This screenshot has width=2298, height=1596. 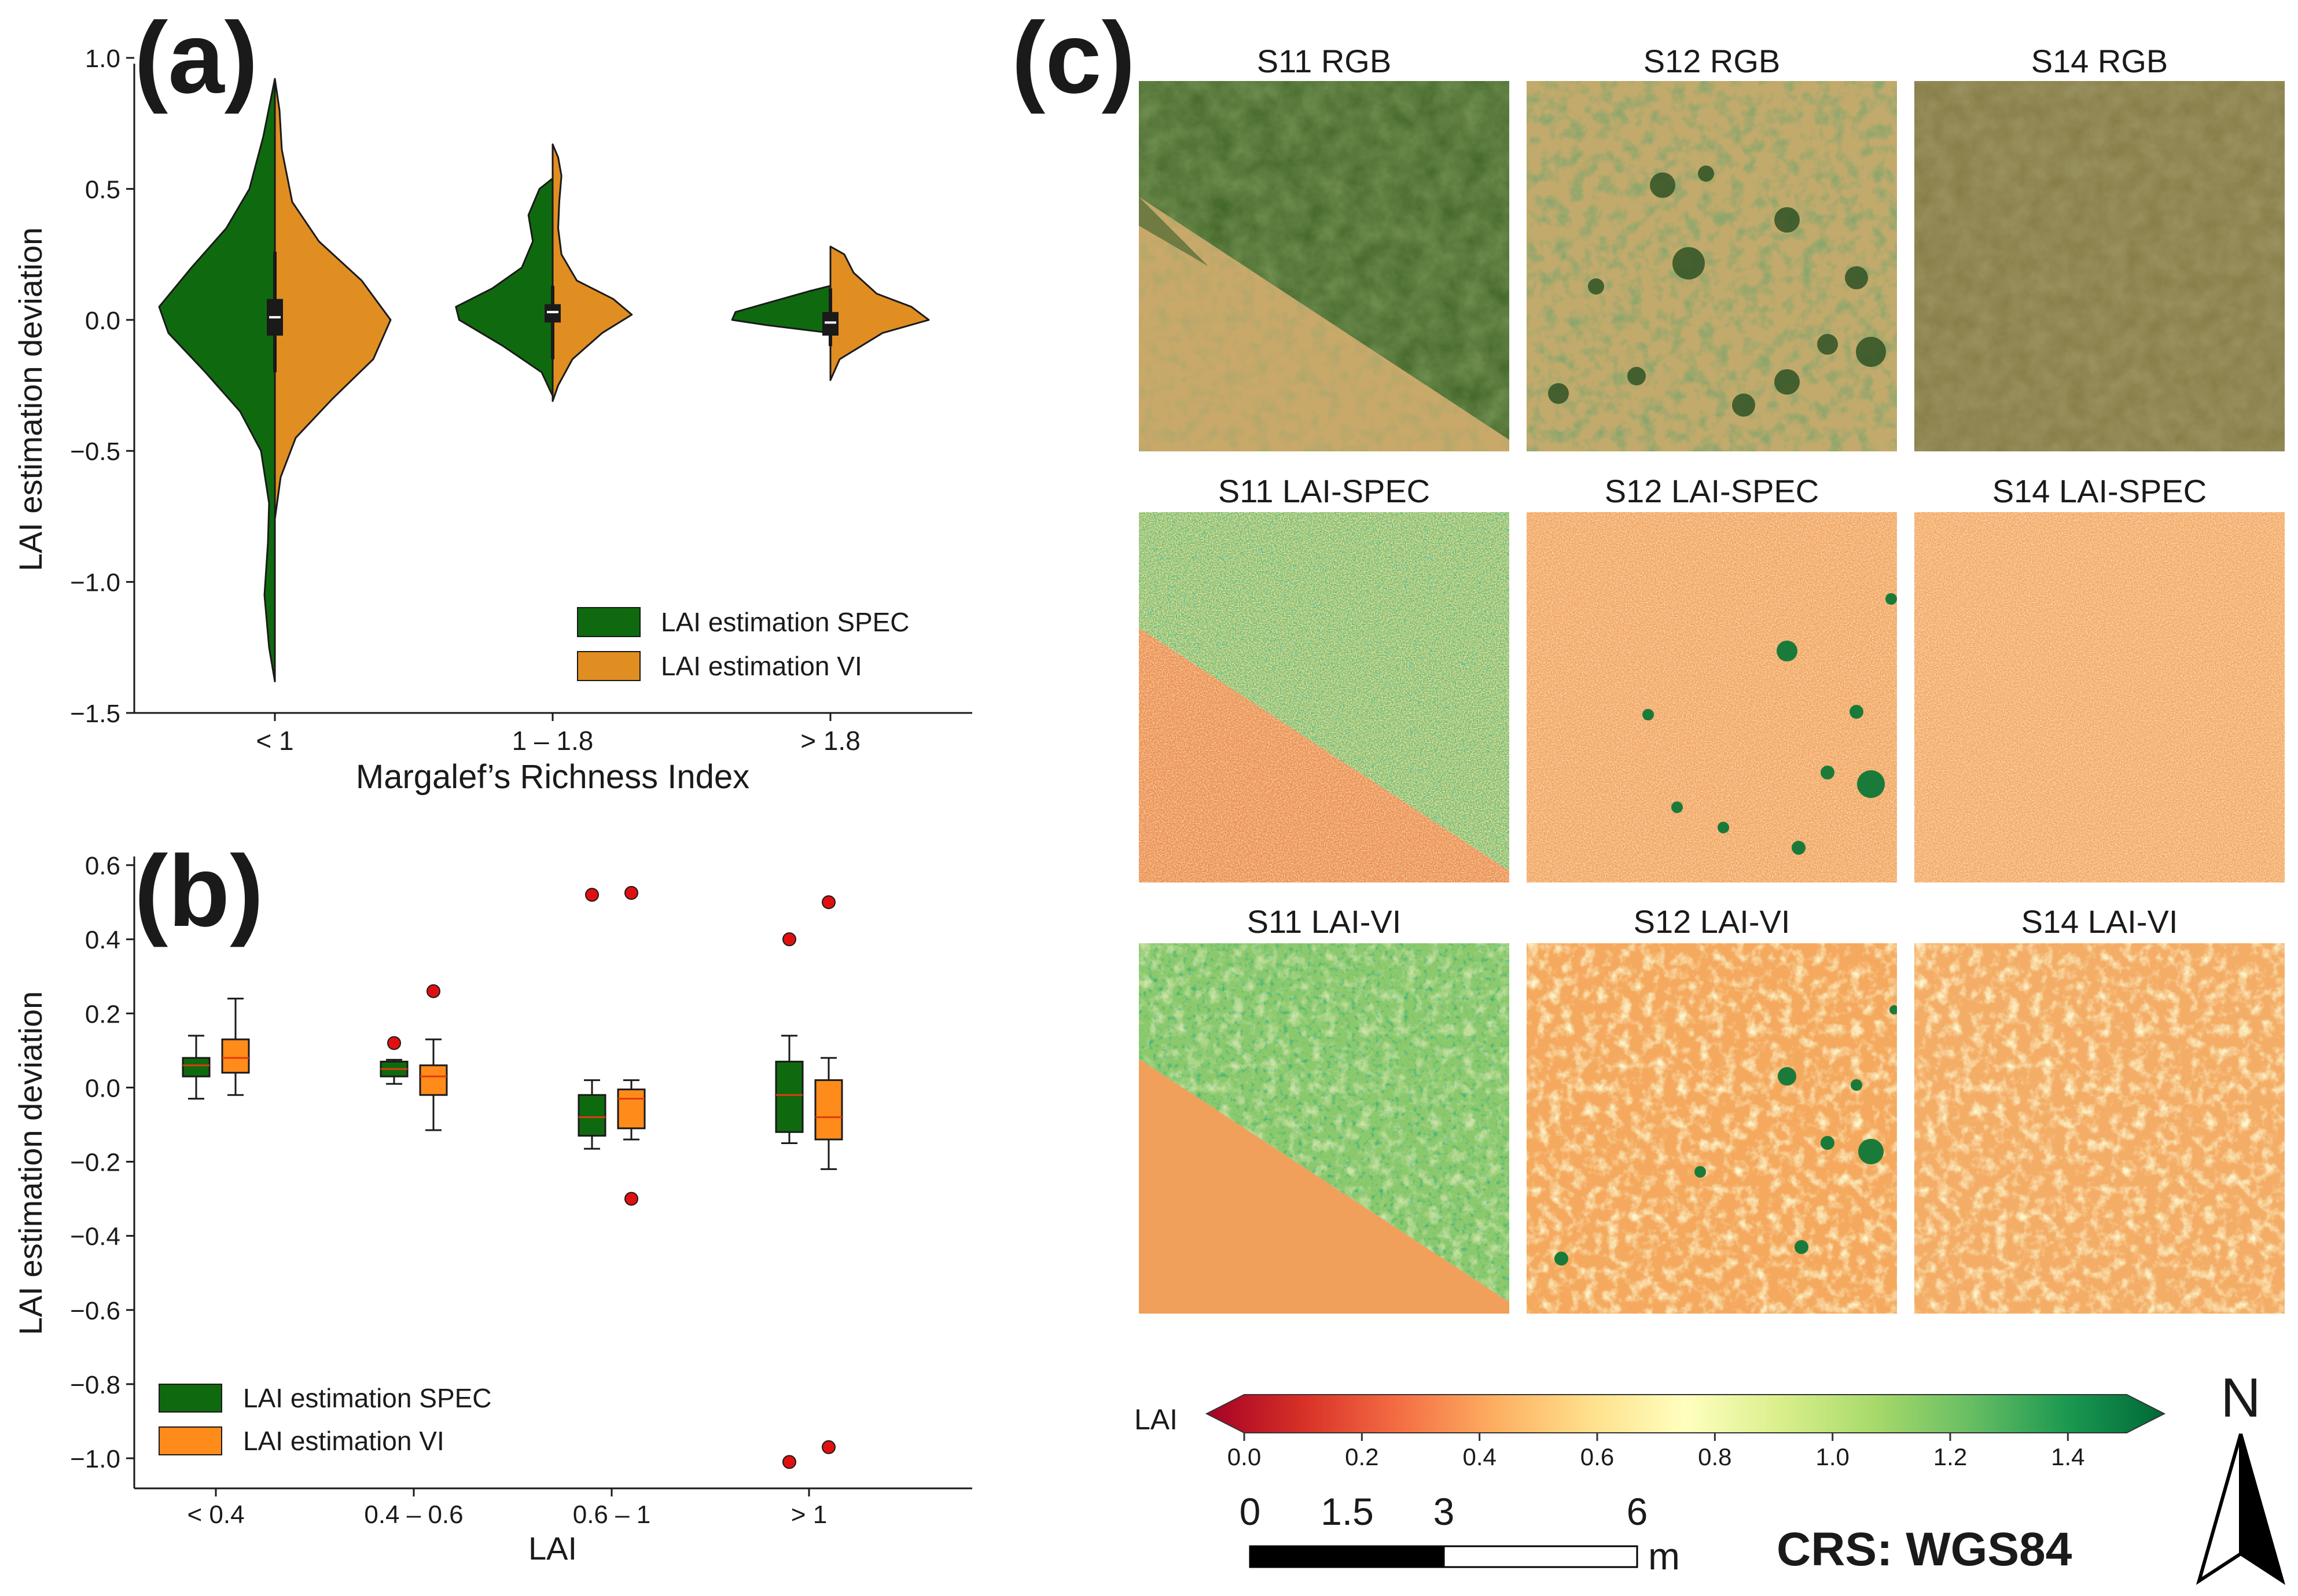 What do you see at coordinates (95, 1385) in the screenshot?
I see `b-ytick-label: −0.8` at bounding box center [95, 1385].